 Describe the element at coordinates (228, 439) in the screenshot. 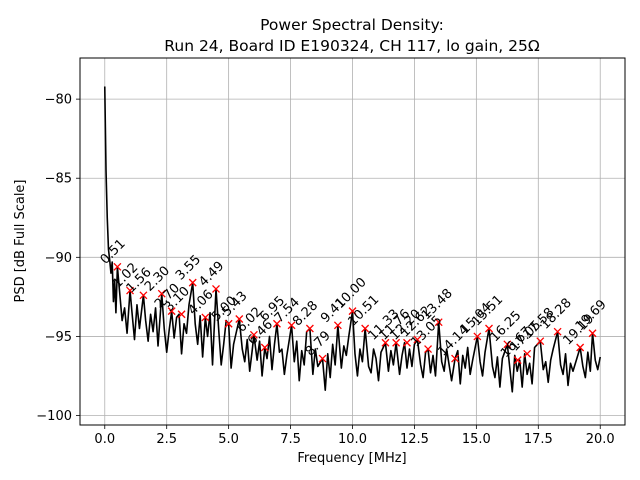

I see `x-tick-label: 5.0` at that location.